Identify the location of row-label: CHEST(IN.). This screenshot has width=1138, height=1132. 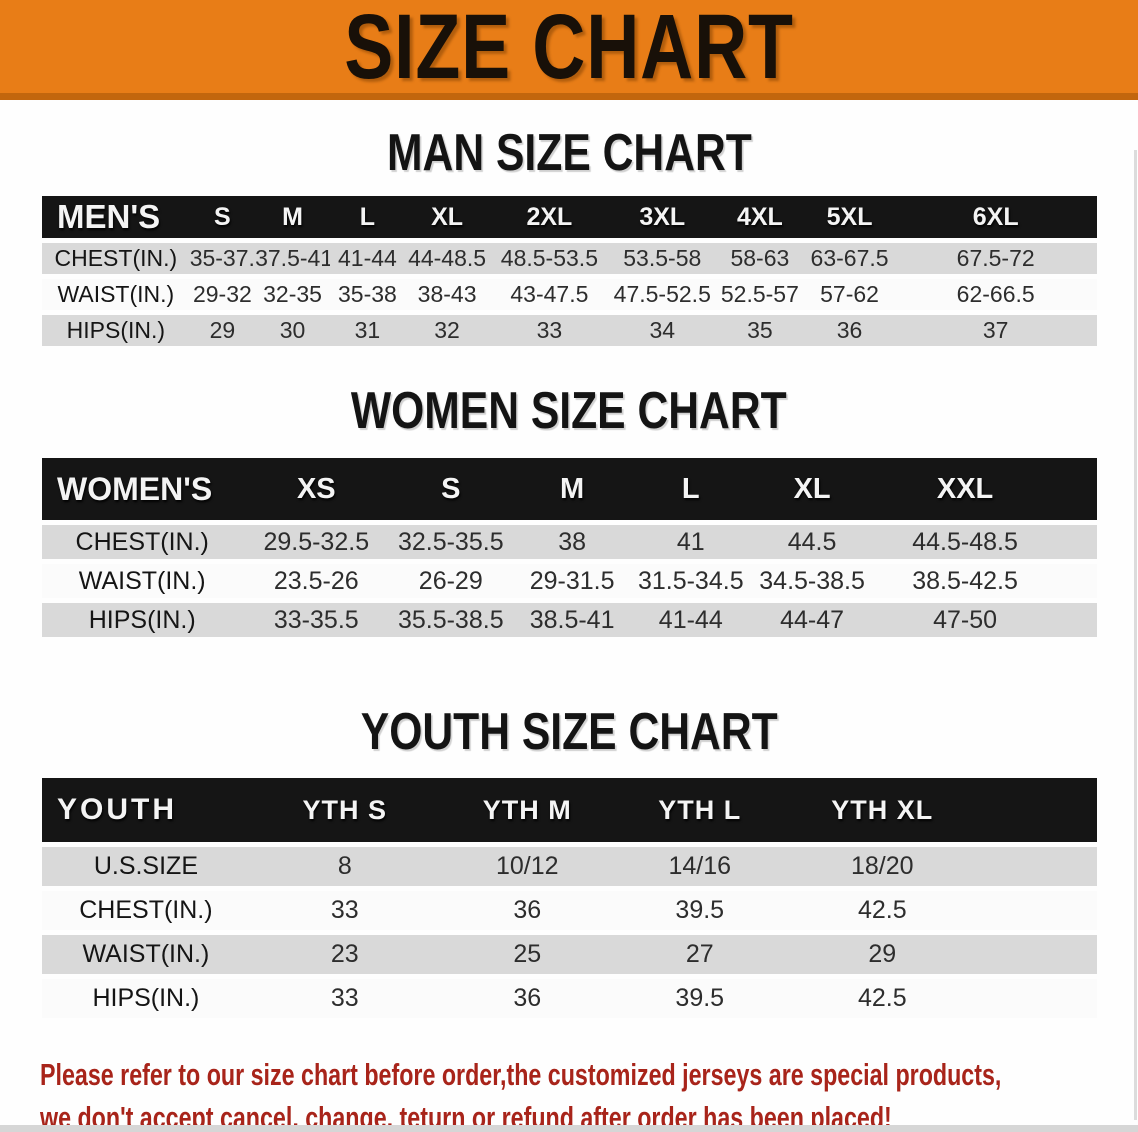
(116, 258).